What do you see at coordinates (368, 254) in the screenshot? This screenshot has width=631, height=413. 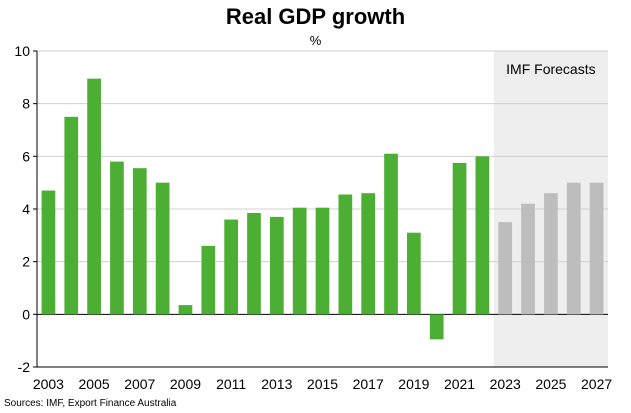 I see `bar-2017` at bounding box center [368, 254].